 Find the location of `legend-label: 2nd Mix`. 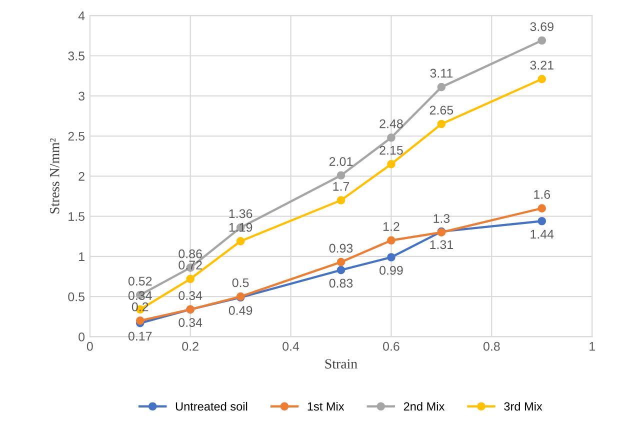

legend-label: 2nd Mix is located at coordinates (424, 406).